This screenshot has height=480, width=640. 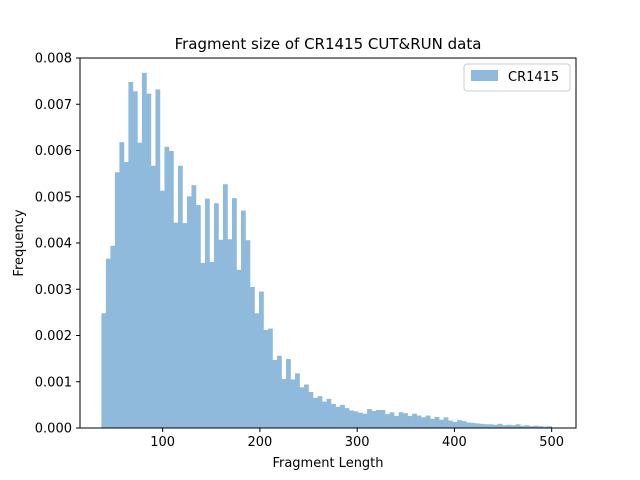 What do you see at coordinates (19, 242) in the screenshot?
I see `y-axis-label: Frequency` at bounding box center [19, 242].